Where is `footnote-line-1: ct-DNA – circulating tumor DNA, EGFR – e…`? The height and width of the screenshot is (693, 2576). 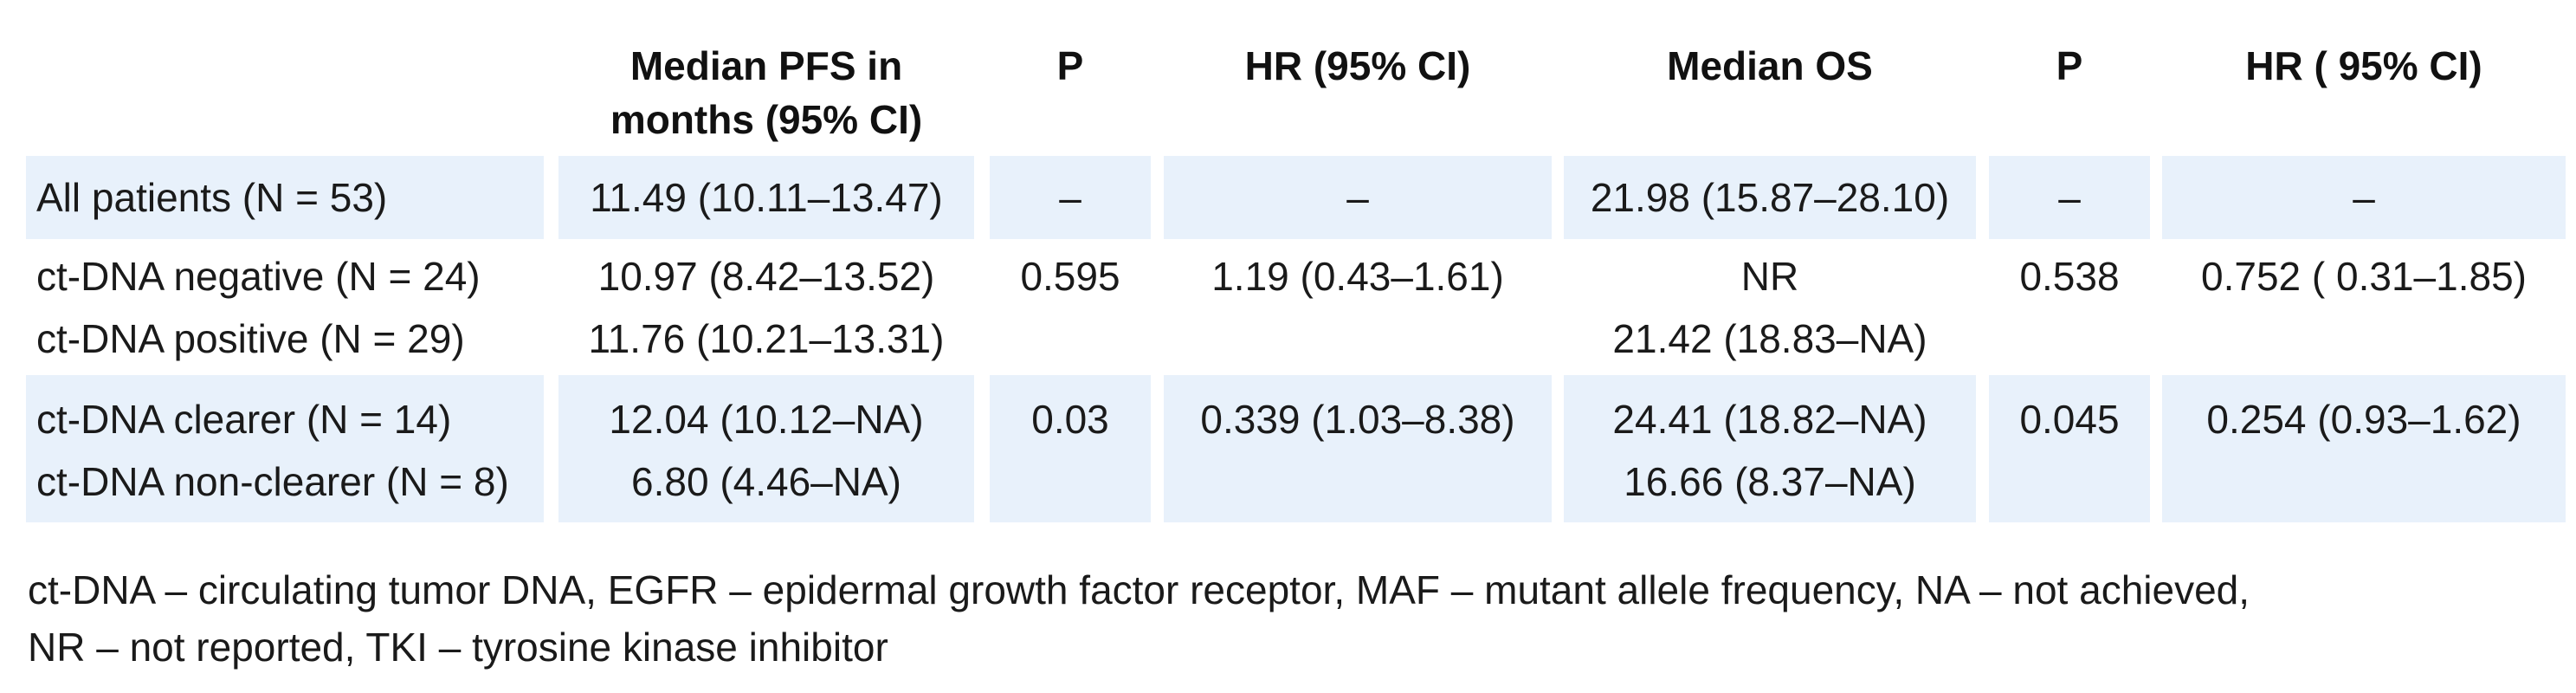
footnote-line-1: ct-DNA – circulating tumor DNA, EGFR – e… is located at coordinates (1139, 589).